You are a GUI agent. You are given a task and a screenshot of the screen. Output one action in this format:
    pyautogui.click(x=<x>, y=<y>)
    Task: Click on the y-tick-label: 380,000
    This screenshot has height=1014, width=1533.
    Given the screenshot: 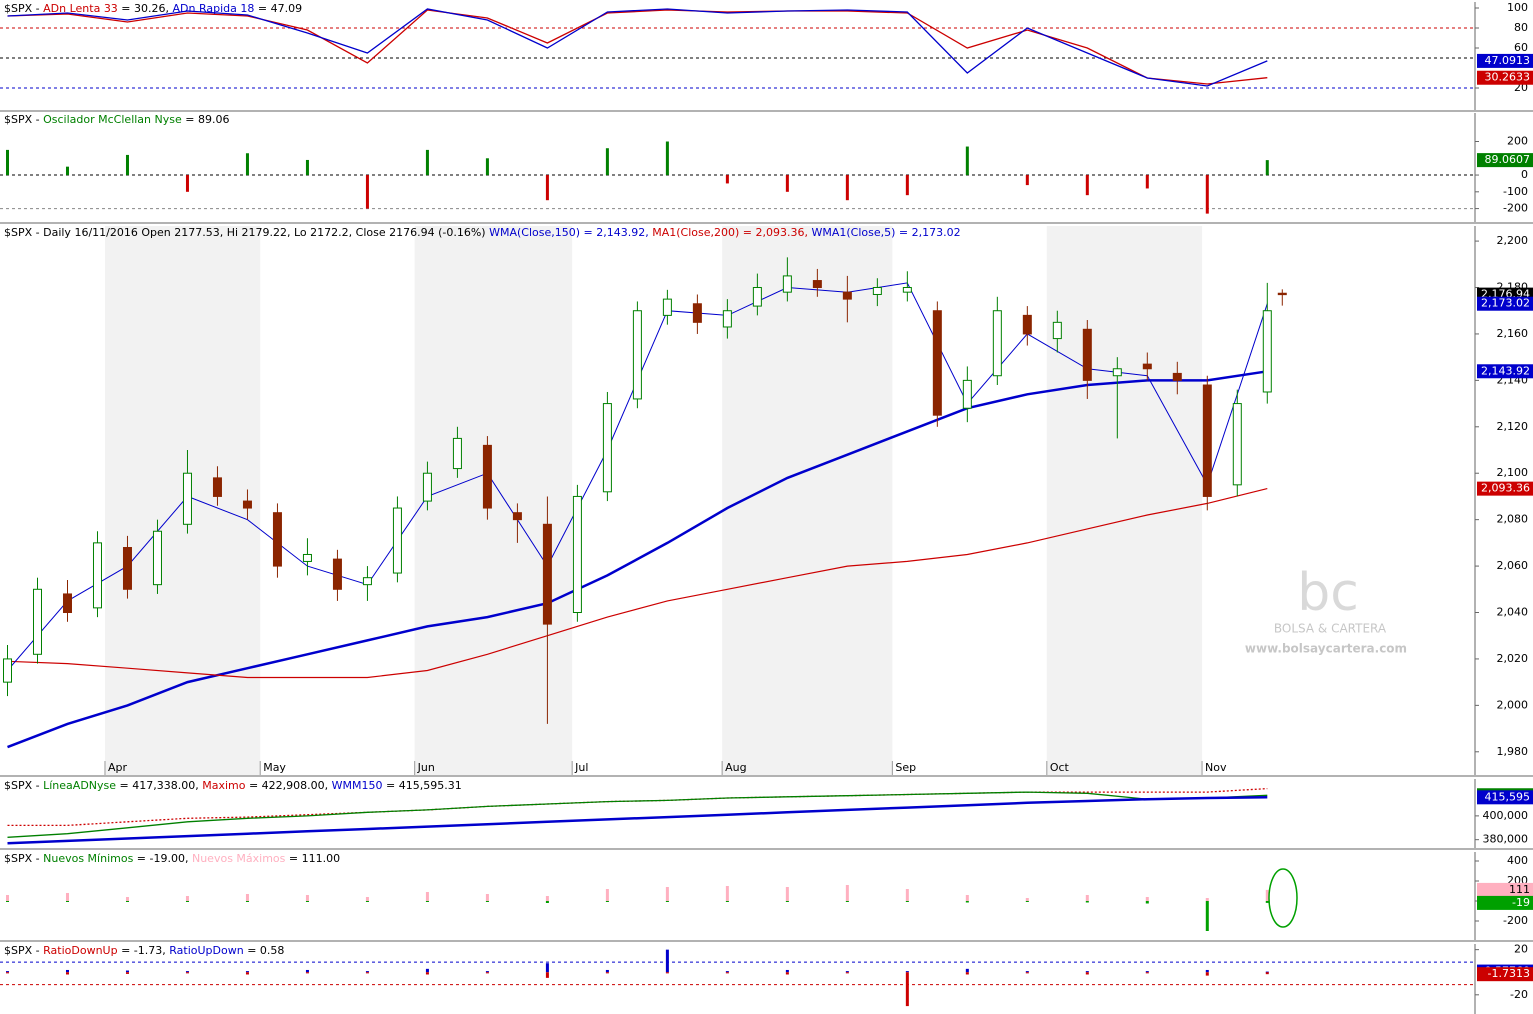 What is the action you would take?
    pyautogui.click(x=1506, y=839)
    